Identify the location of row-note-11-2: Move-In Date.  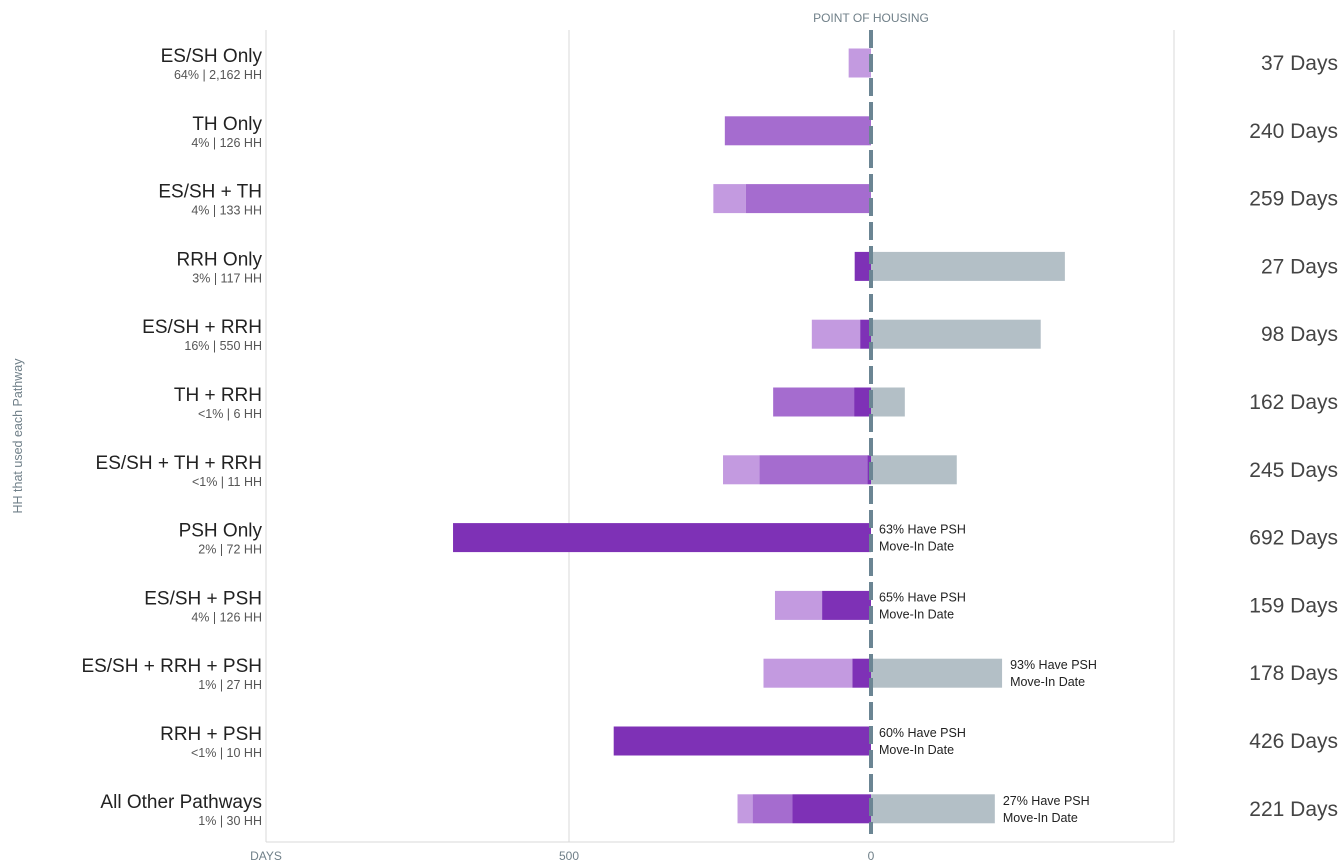
(916, 750).